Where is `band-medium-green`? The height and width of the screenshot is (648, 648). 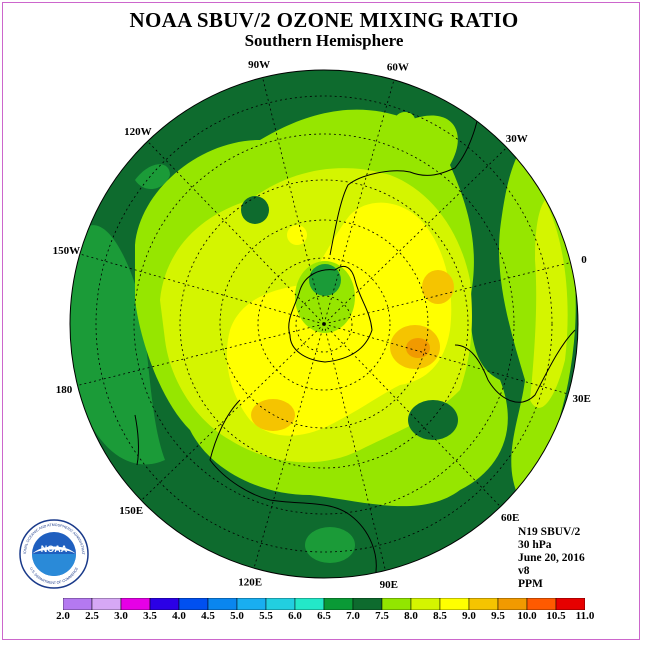 band-medium-green is located at coordinates (117, 345).